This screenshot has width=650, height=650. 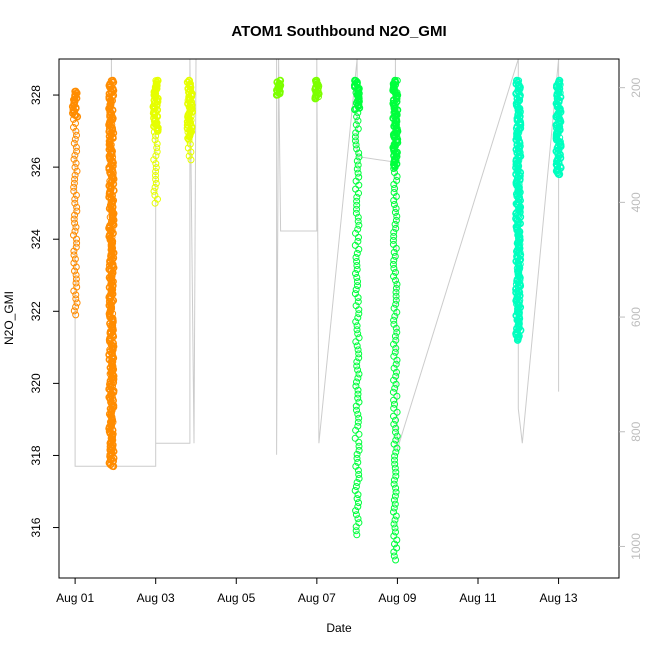 I want to click on x-tick-label: Aug 05, so click(x=236, y=598).